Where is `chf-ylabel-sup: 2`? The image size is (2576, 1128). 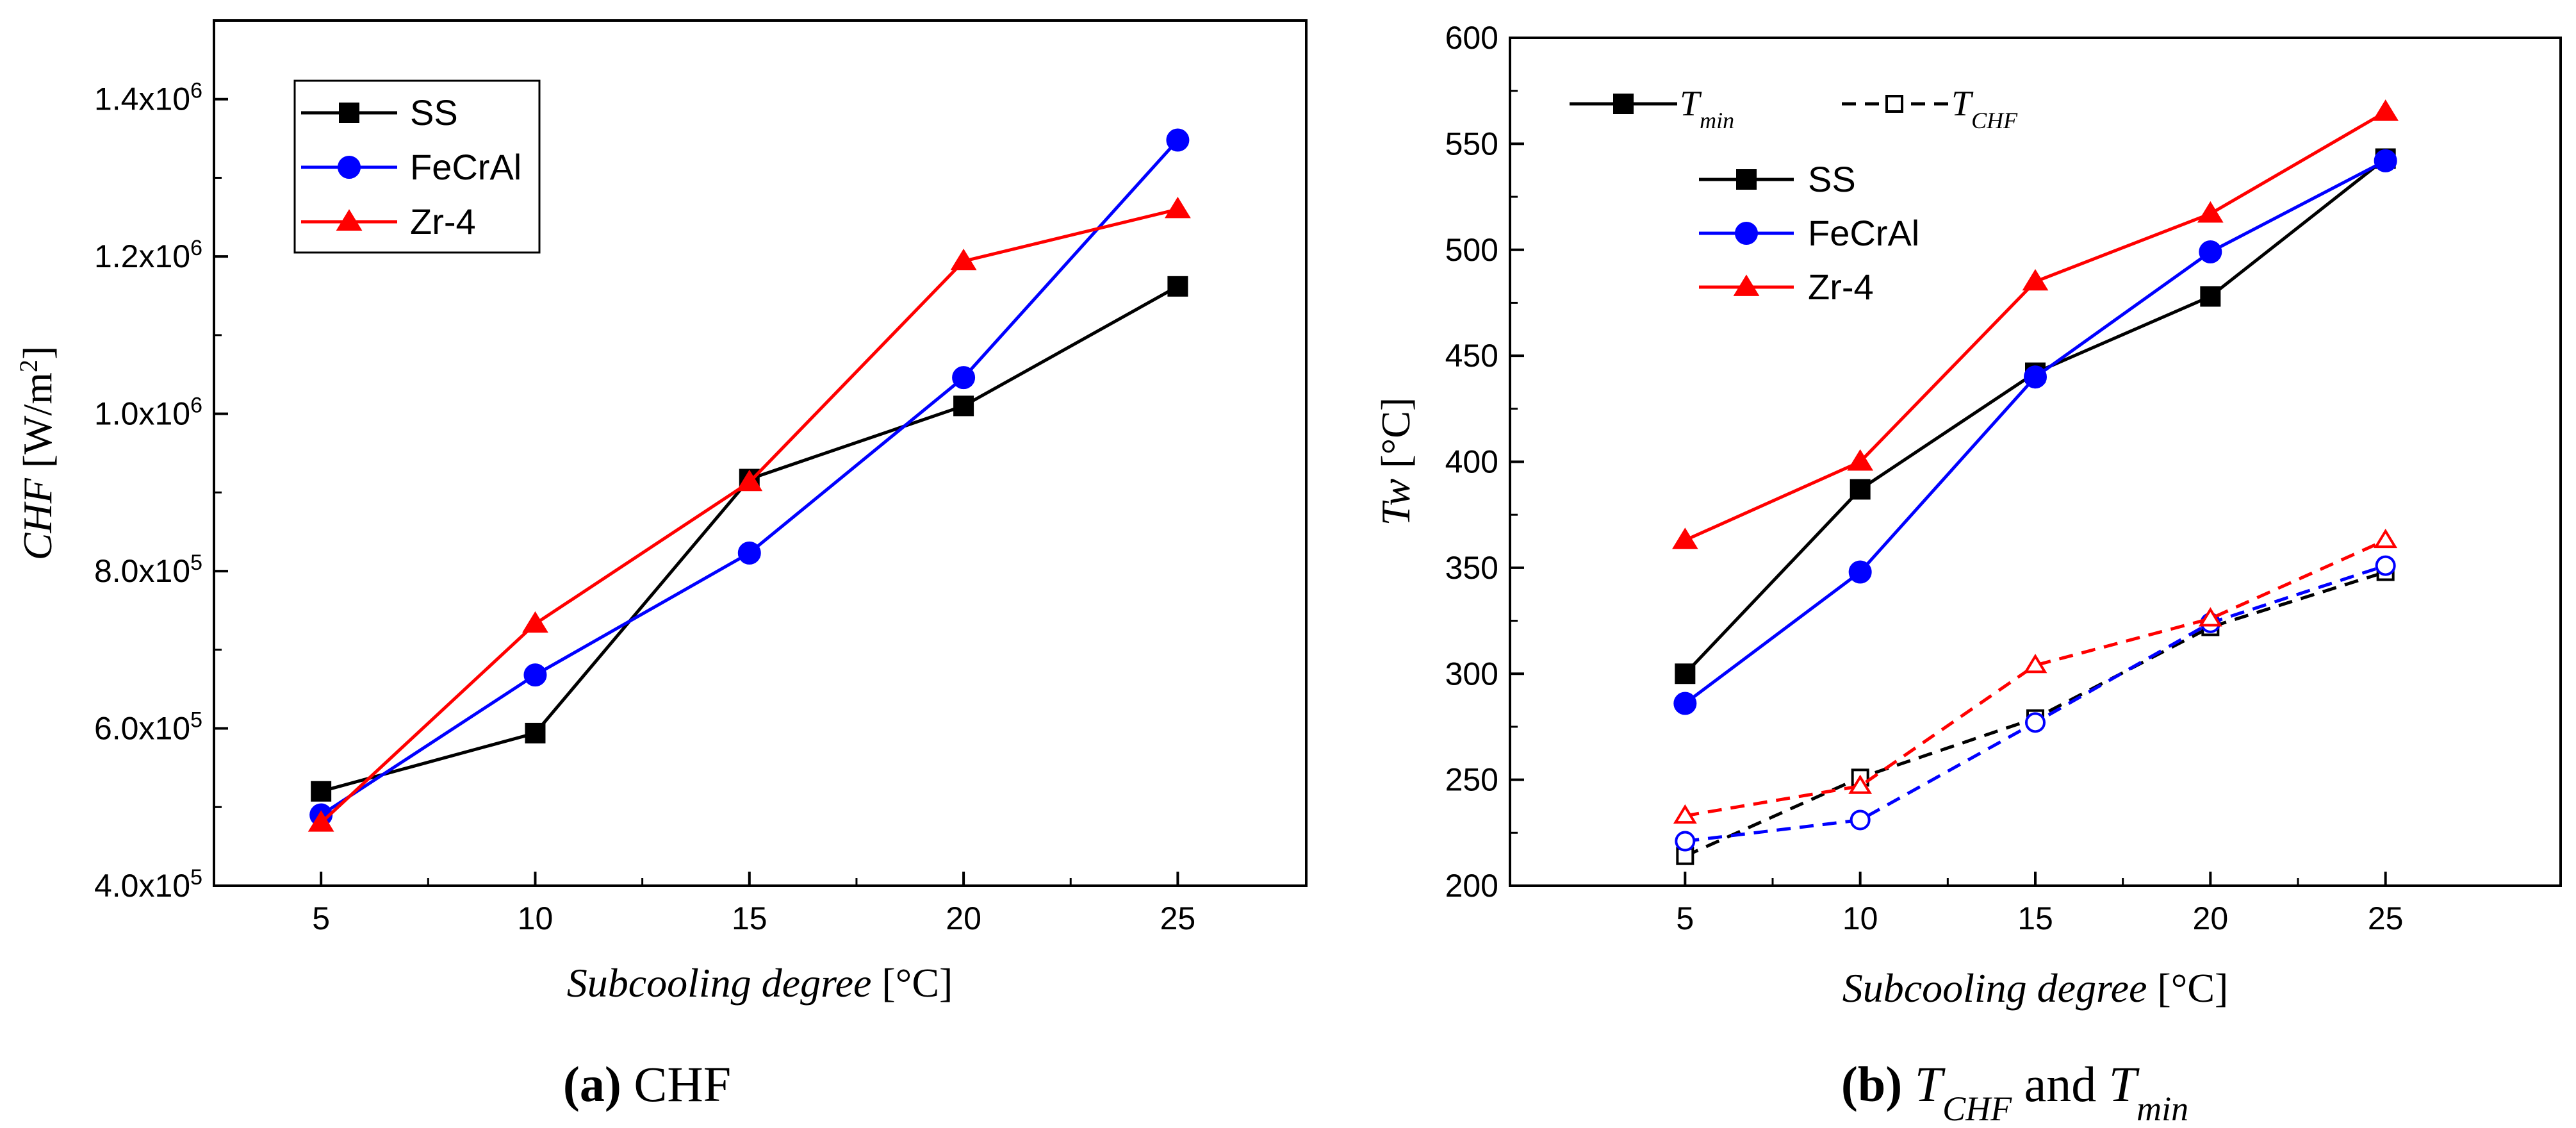
chf-ylabel-sup: 2 is located at coordinates (28, 366).